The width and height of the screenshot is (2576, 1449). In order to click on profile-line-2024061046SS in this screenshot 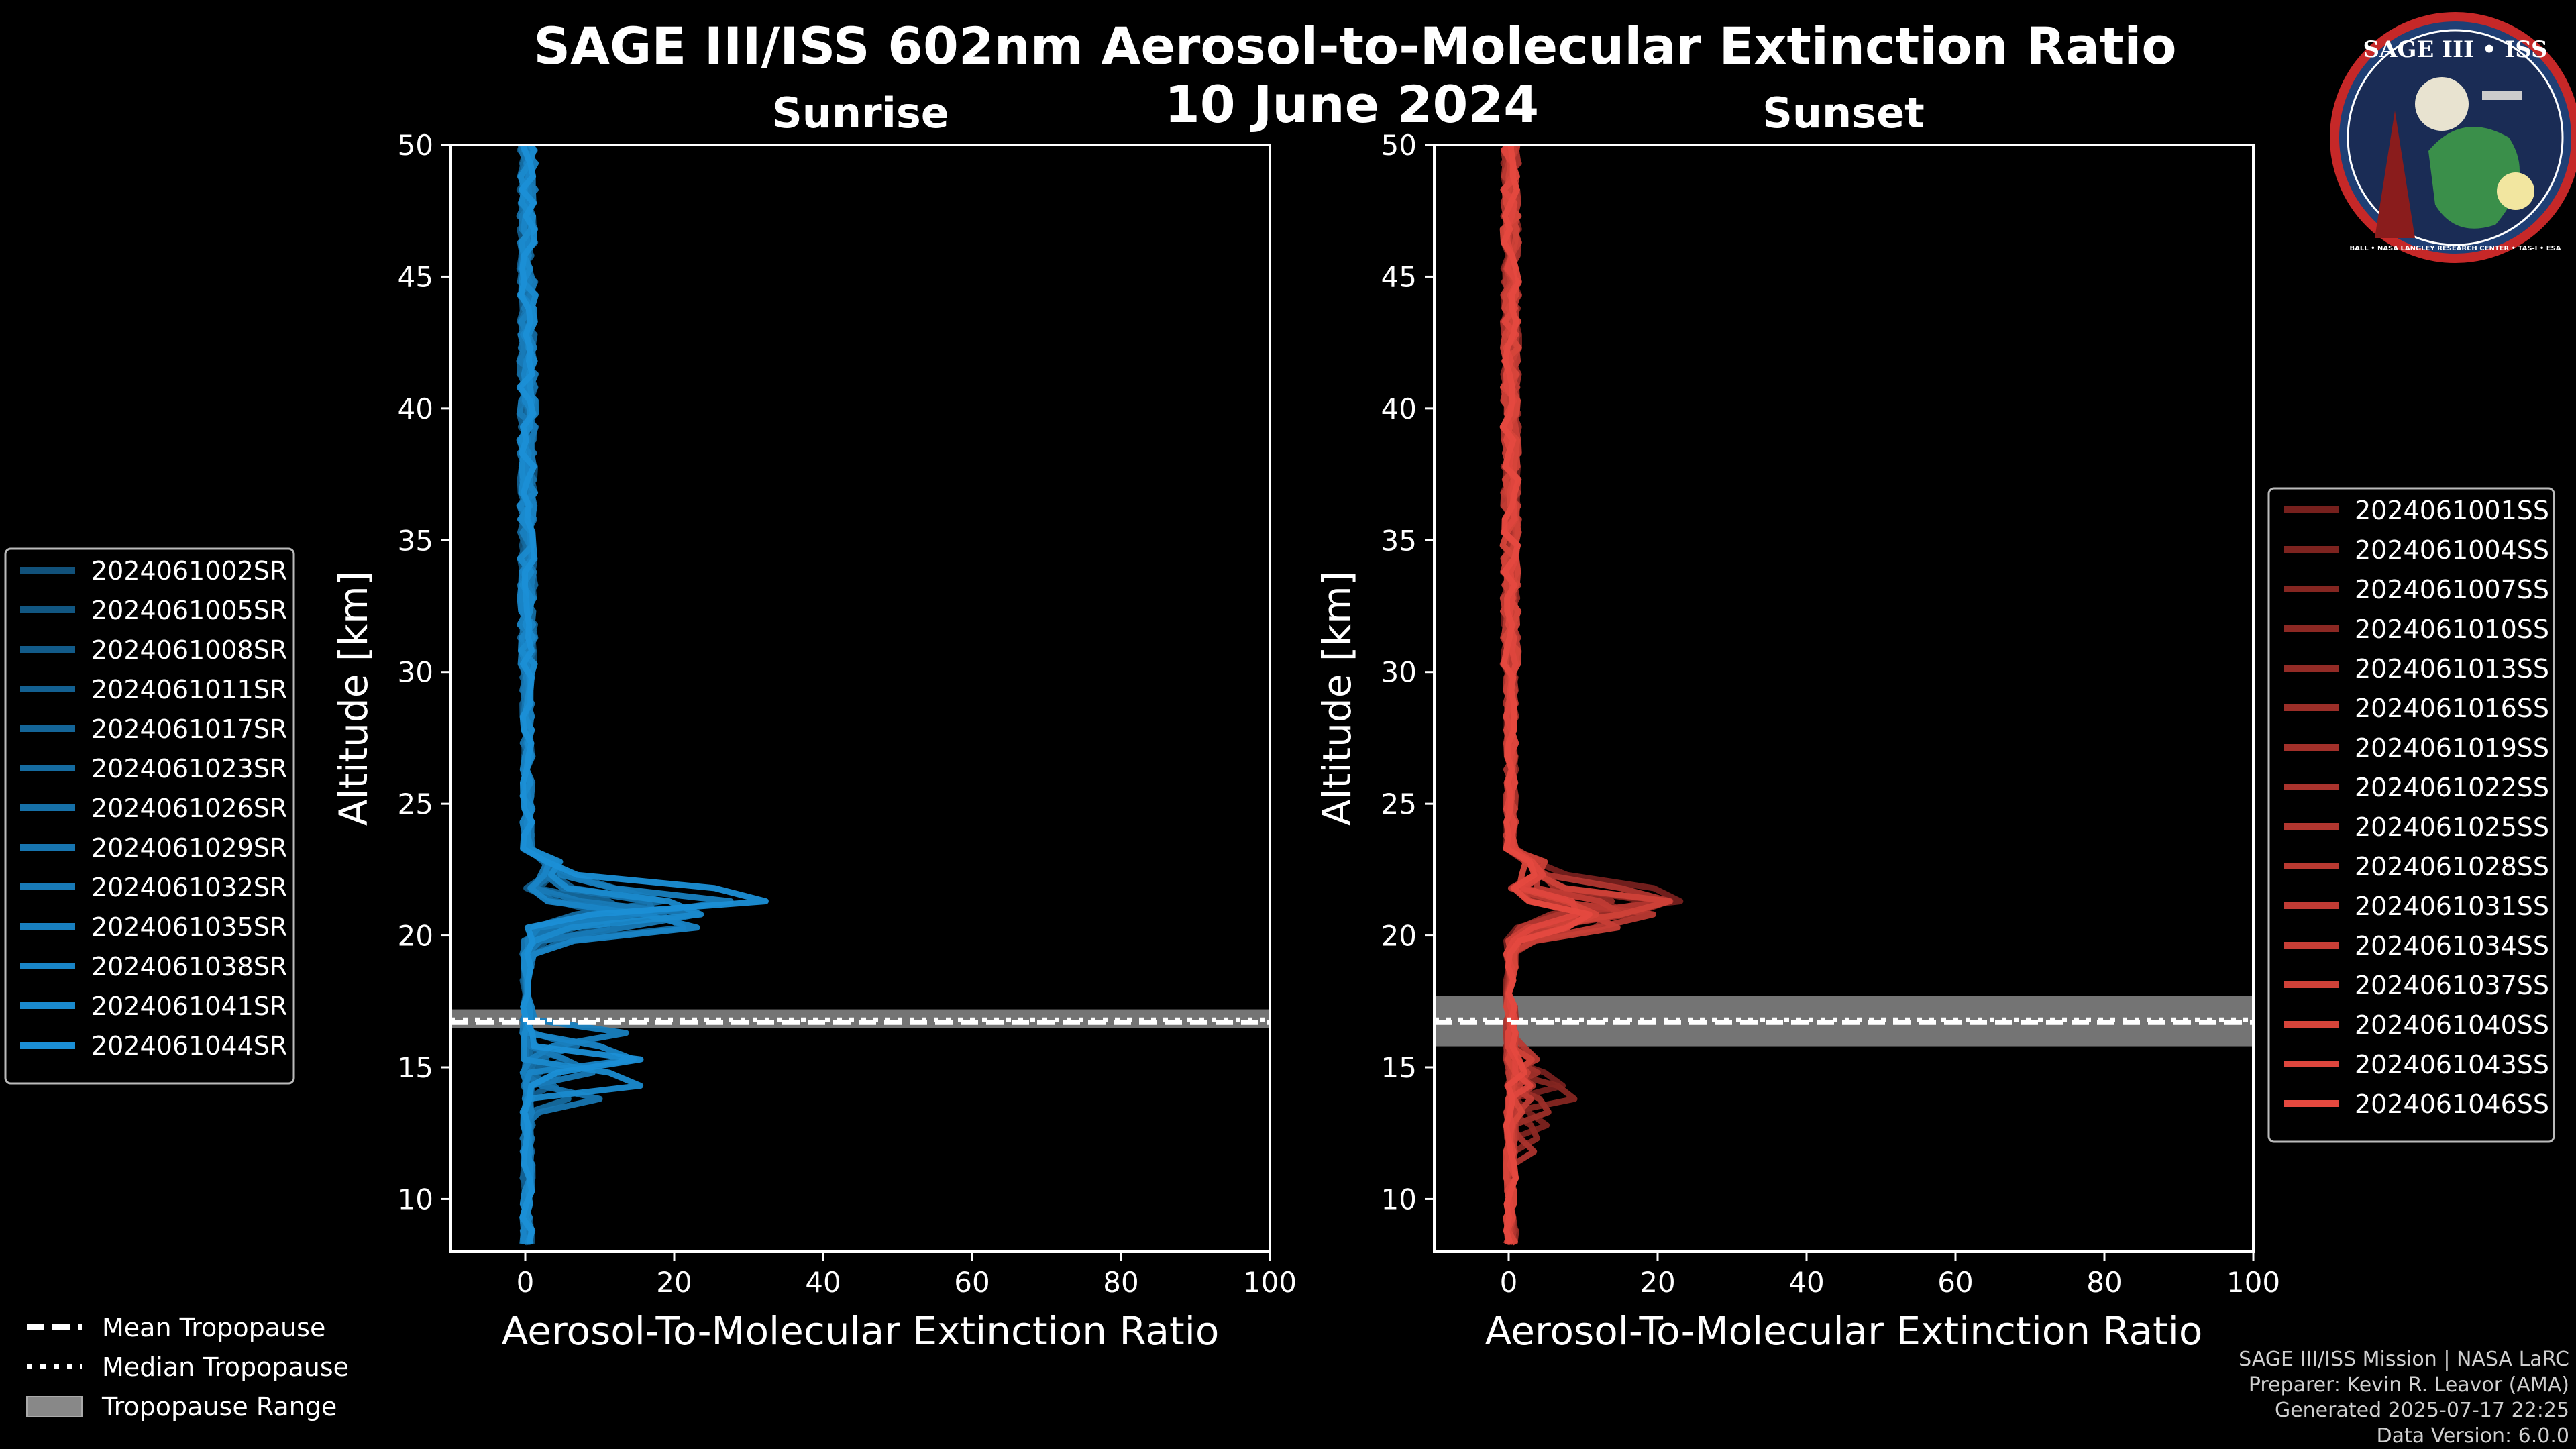, I will do `click(1546, 695)`.